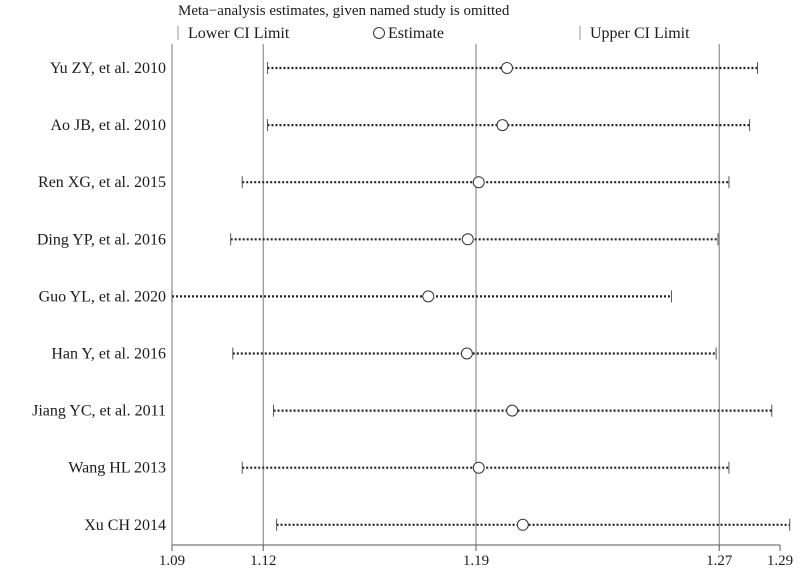 This screenshot has width=800, height=568. Describe the element at coordinates (102, 182) in the screenshot. I see `study-label: Ren XG, et al. 2015` at that location.